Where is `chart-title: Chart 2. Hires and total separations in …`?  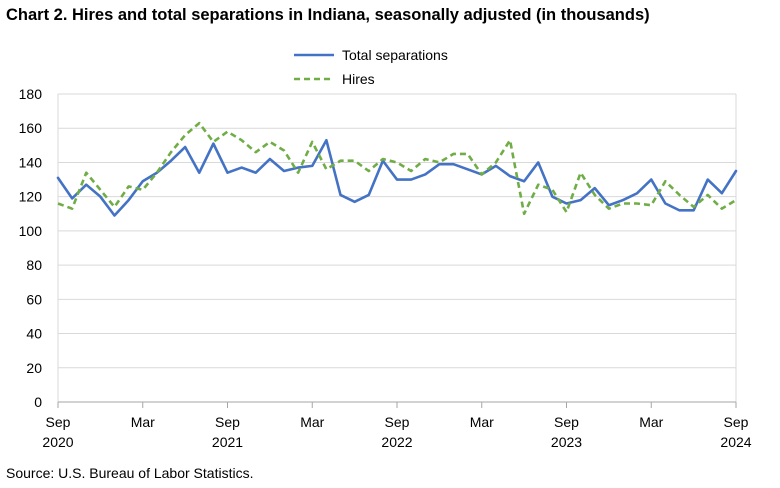
chart-title: Chart 2. Hires and total separations in … is located at coordinates (328, 15).